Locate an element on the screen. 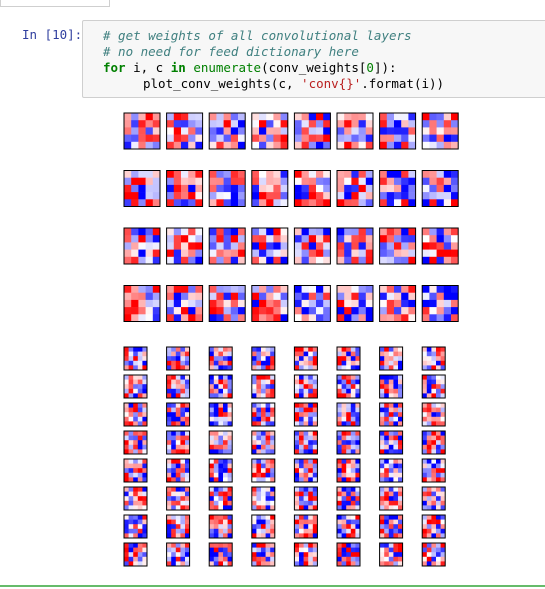 This screenshot has height=589, width=545. code-open: (conv_weights[ is located at coordinates (314, 67).